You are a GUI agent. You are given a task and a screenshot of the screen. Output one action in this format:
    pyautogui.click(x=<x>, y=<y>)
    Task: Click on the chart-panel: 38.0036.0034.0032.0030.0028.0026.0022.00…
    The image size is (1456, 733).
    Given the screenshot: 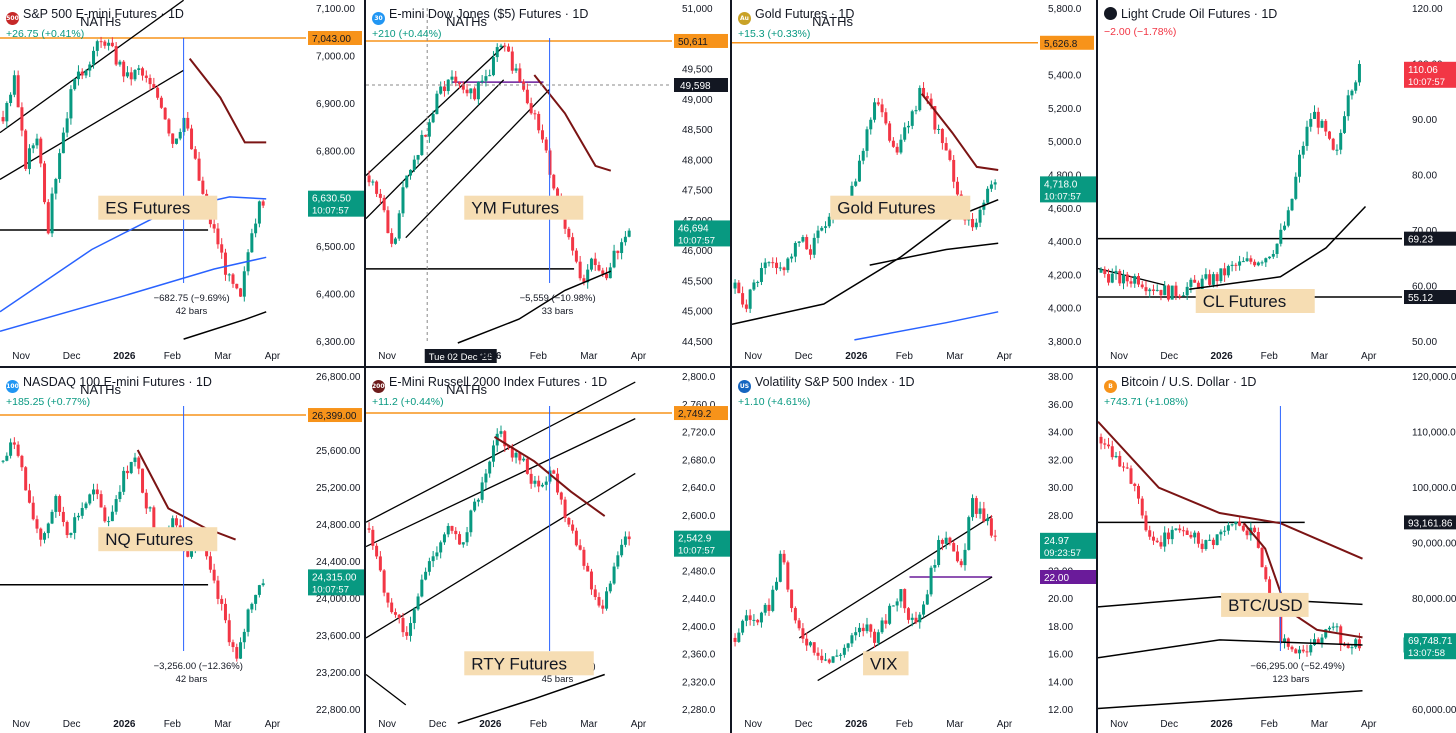 What is the action you would take?
    pyautogui.click(x=914, y=550)
    